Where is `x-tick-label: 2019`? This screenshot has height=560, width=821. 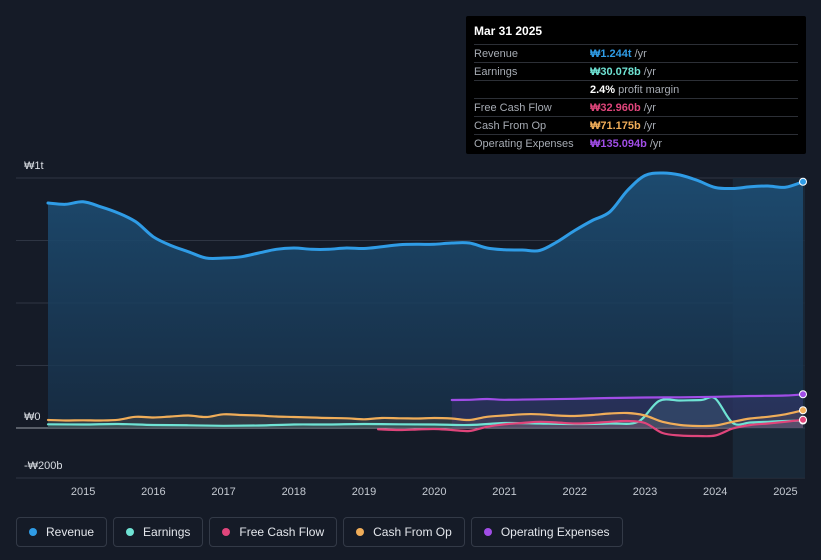 x-tick-label: 2019 is located at coordinates (364, 492).